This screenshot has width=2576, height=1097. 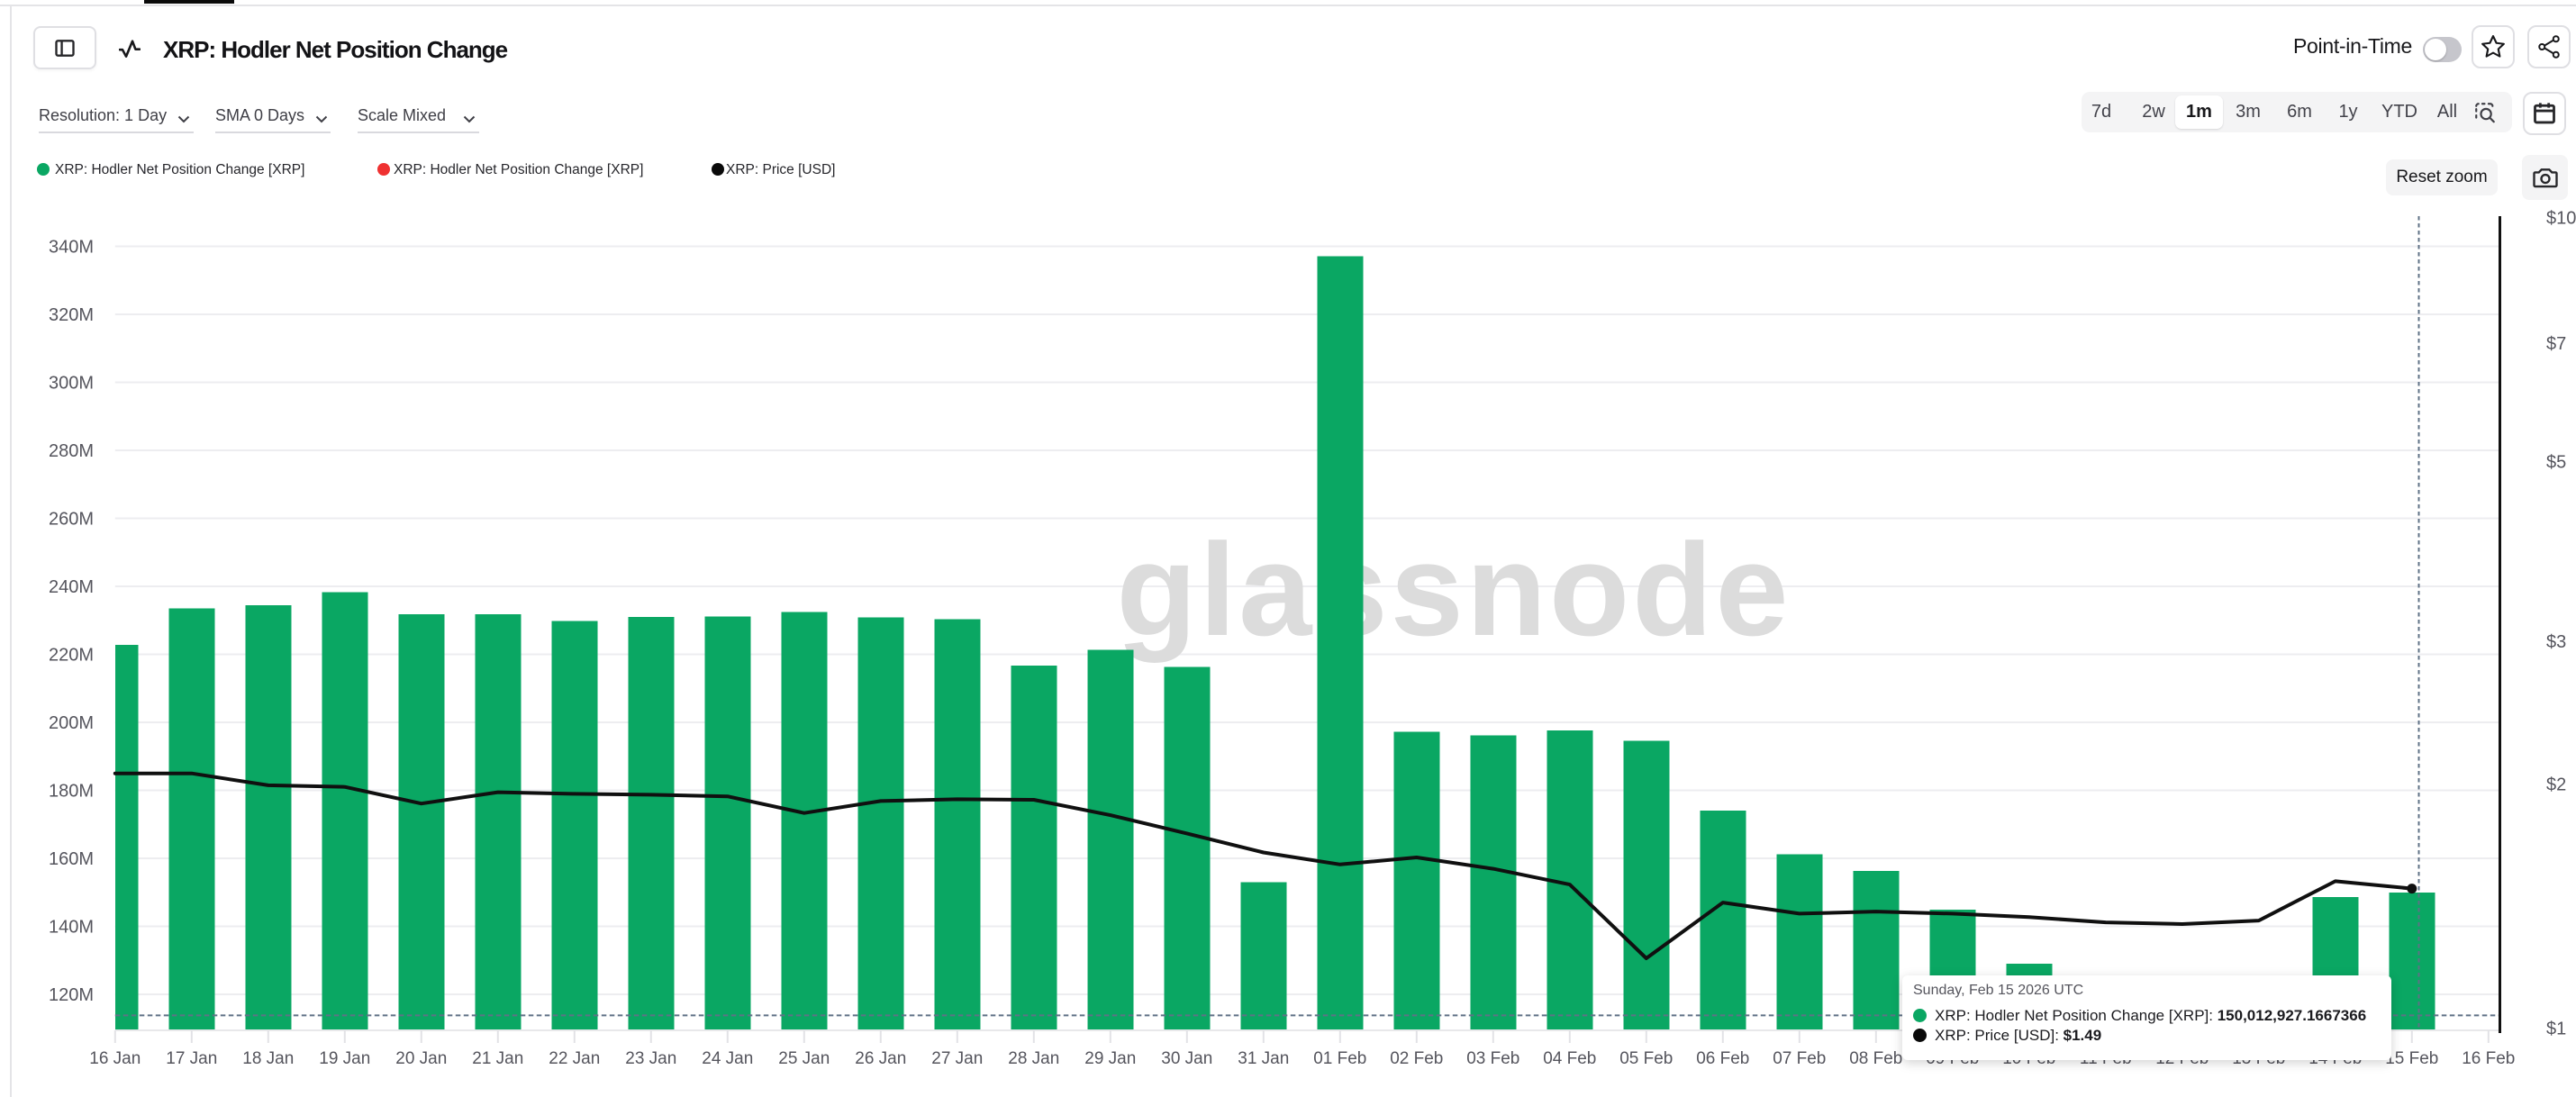 What do you see at coordinates (804, 1058) in the screenshot?
I see `svg-text: 25 Jan` at bounding box center [804, 1058].